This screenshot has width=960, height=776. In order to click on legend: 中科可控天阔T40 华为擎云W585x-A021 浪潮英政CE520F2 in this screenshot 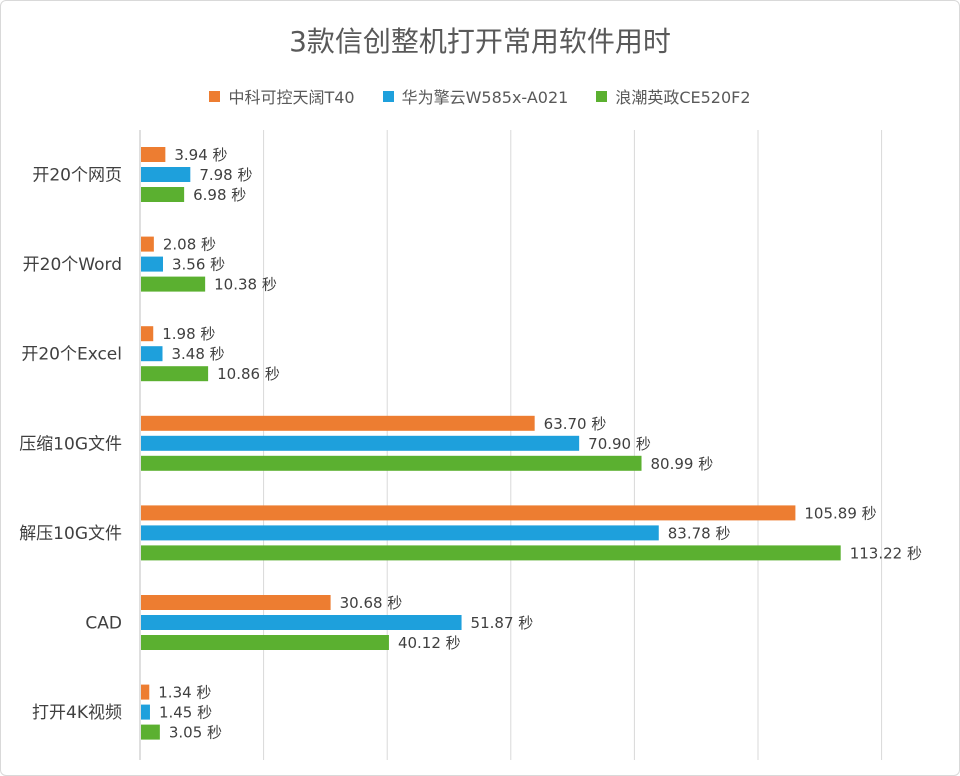, I will do `click(480, 96)`.